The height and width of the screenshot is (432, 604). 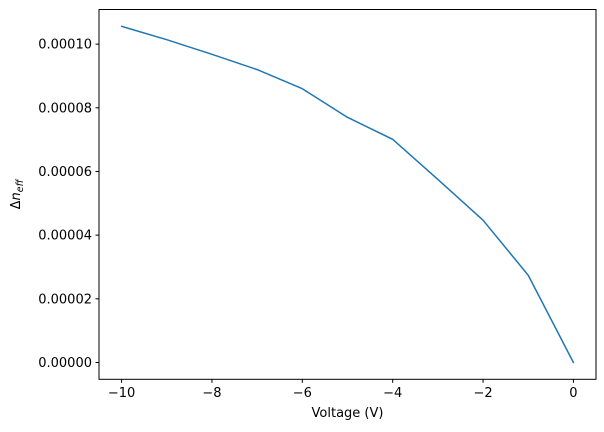 What do you see at coordinates (65, 45) in the screenshot?
I see `y-tick-label: 0.00010` at bounding box center [65, 45].